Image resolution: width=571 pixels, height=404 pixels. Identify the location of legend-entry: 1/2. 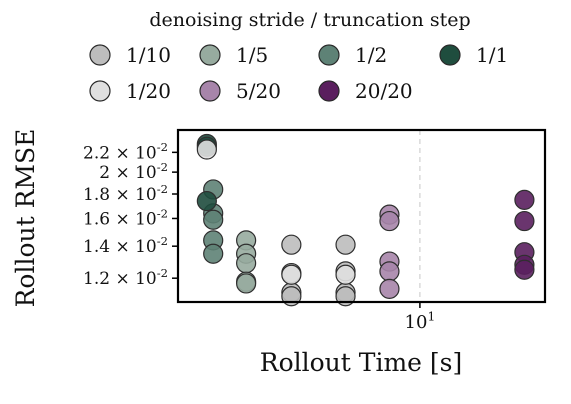
(352, 55).